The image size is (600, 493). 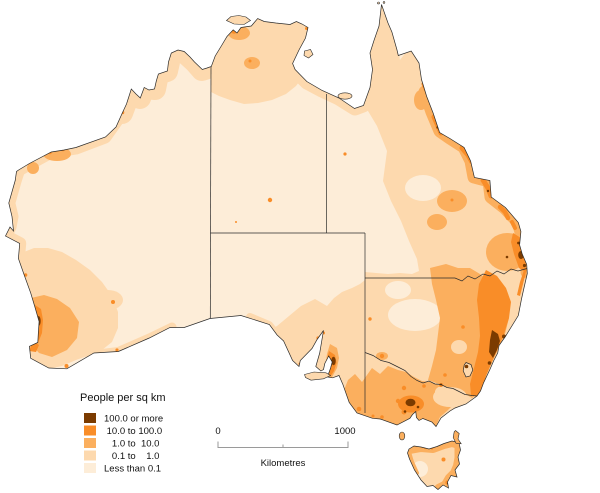 What do you see at coordinates (399, 253) in the screenshot?
I see `density-layer-lt-0.1-patches` at bounding box center [399, 253].